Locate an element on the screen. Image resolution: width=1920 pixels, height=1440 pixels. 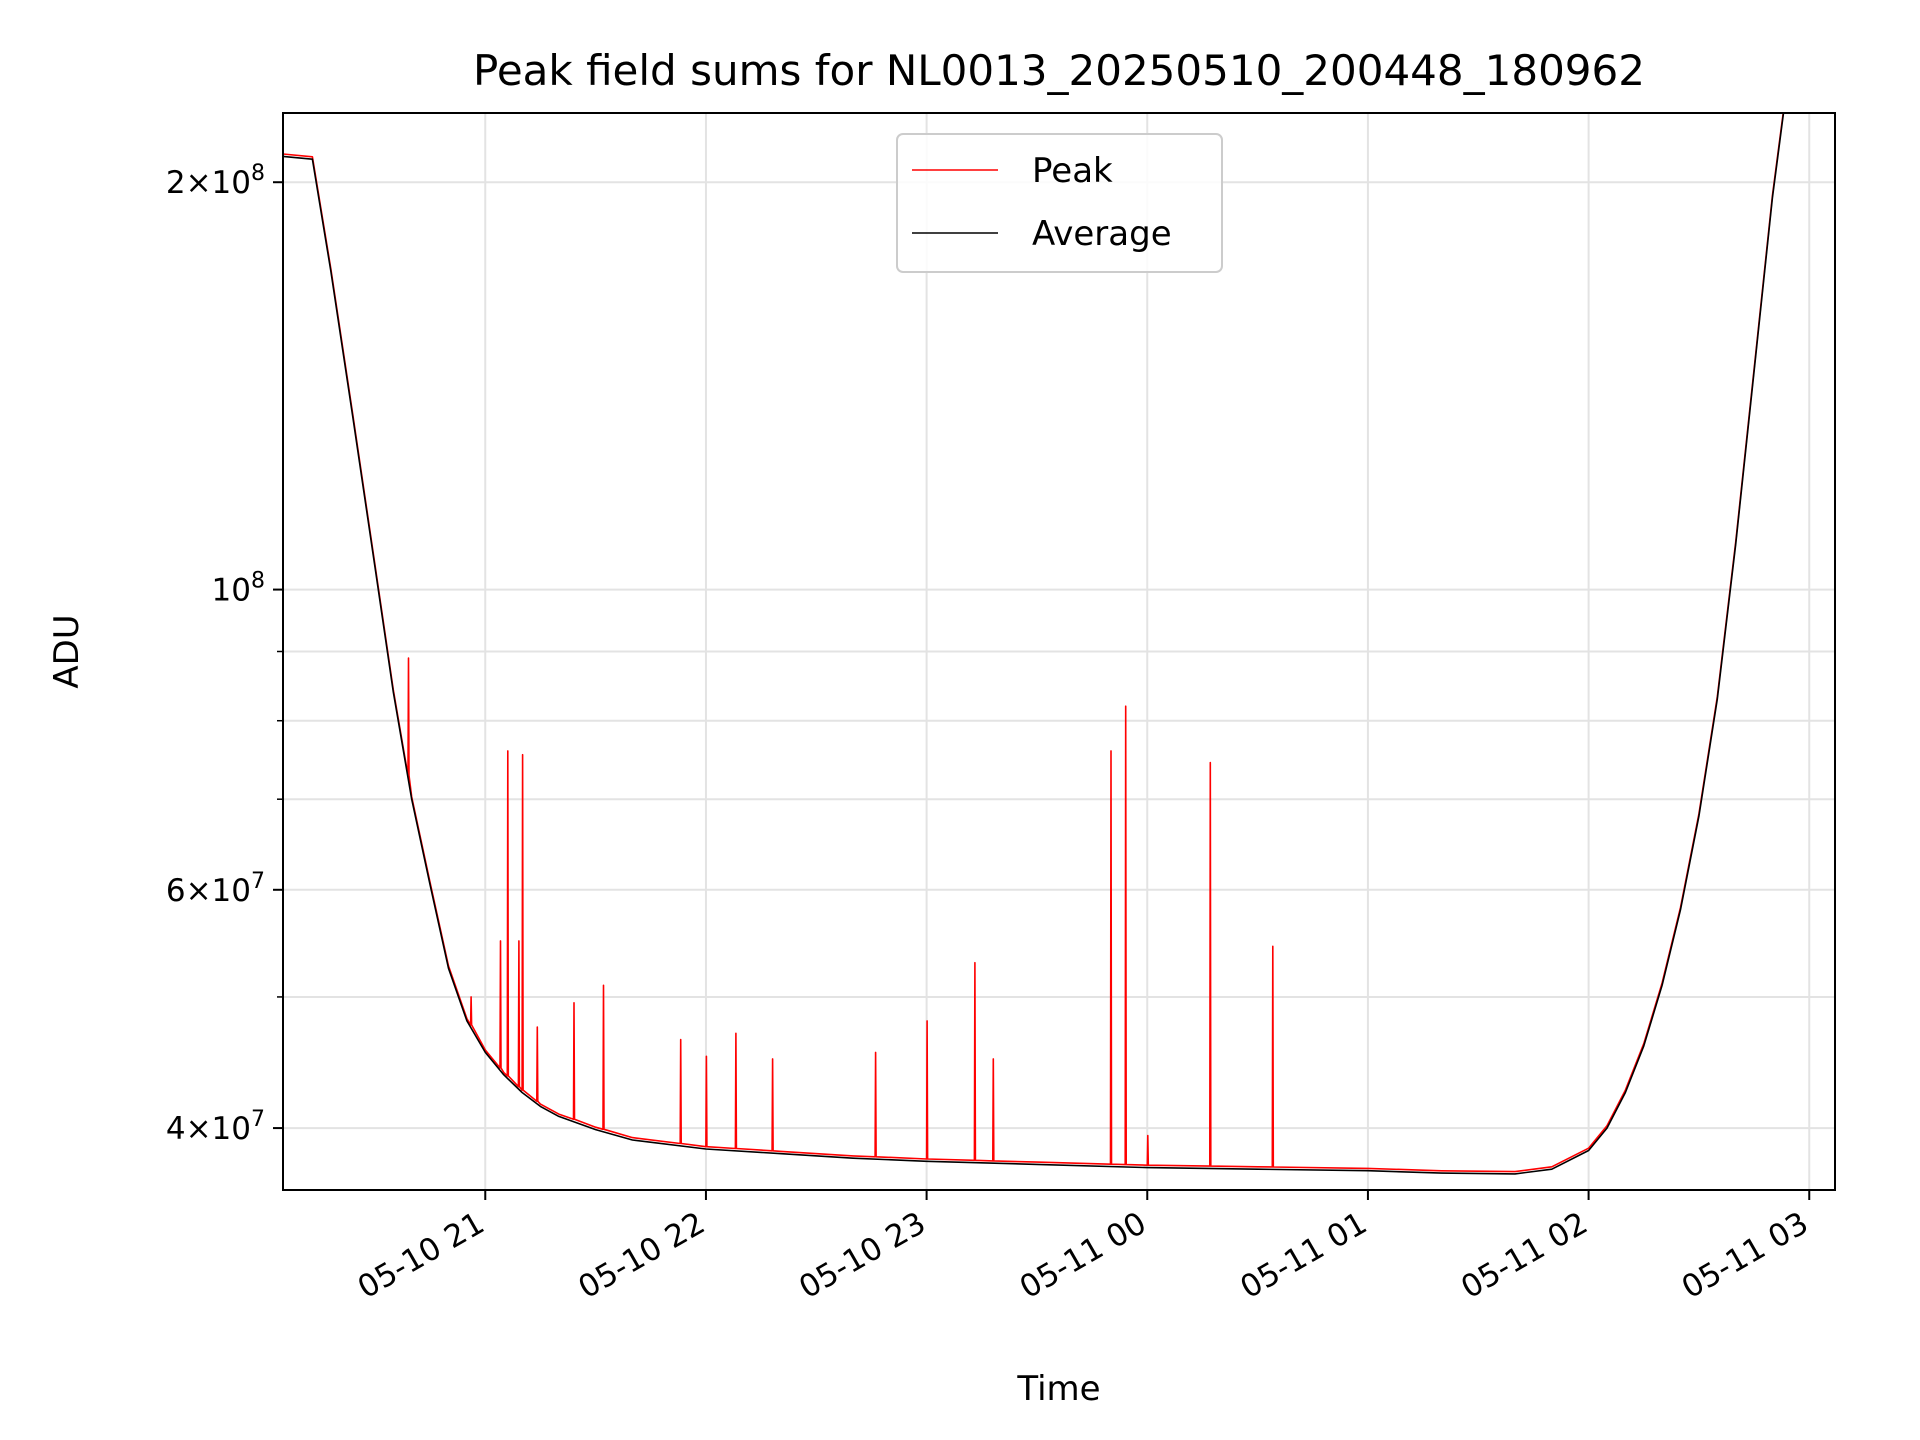
legend-box is located at coordinates (1059, 203).